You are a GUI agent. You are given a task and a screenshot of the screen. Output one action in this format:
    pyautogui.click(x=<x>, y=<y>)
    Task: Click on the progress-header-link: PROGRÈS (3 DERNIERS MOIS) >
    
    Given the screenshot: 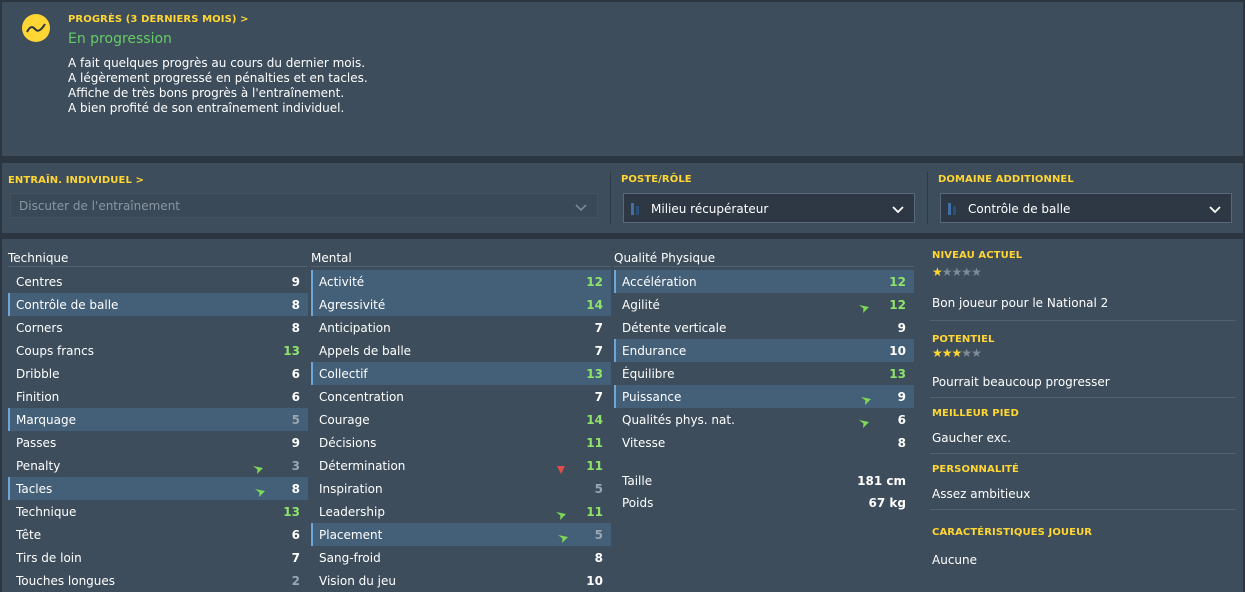 What is the action you would take?
    pyautogui.click(x=158, y=19)
    